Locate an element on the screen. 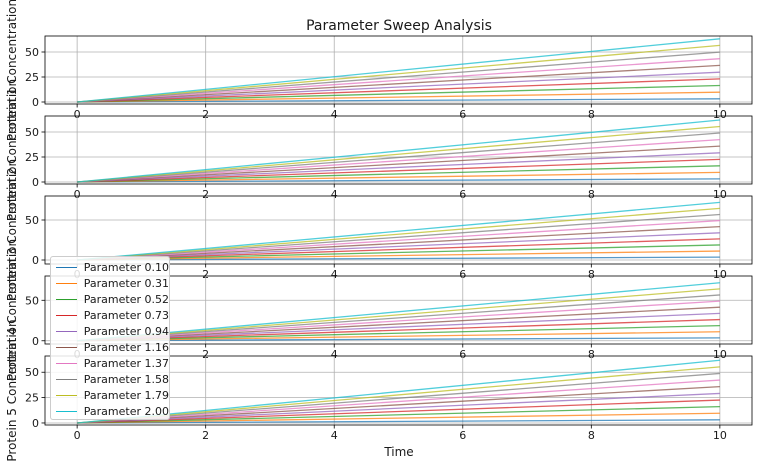 The width and height of the screenshot is (760, 462). y-axis-label: Protein 1 Concentration is located at coordinates (12, 70).